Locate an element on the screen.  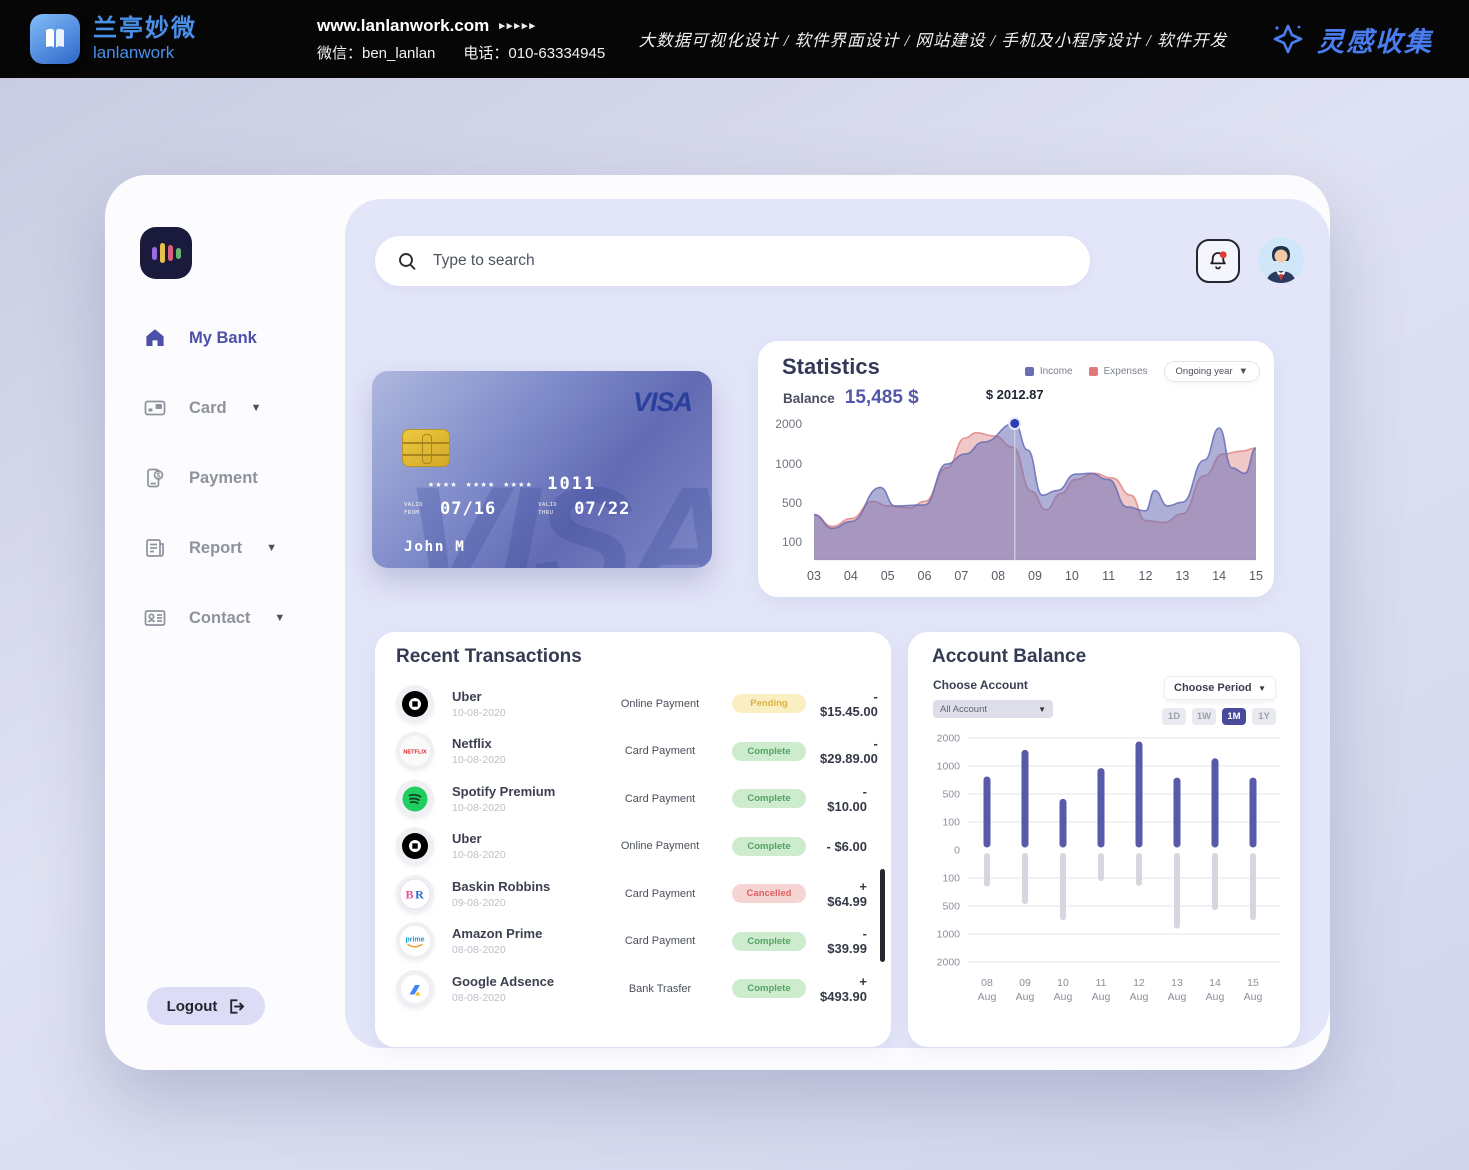
visa-logo: VISA is located at coordinates (662, 402).